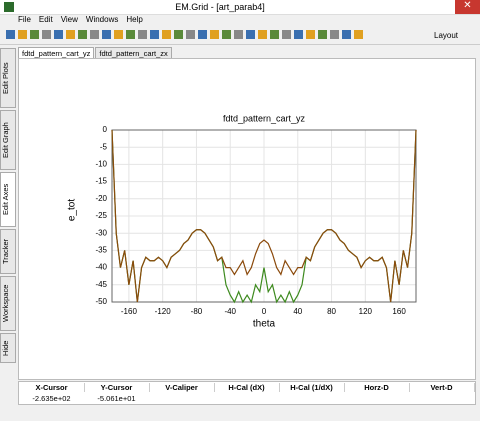  What do you see at coordinates (399, 311) in the screenshot?
I see `x-tick-label: 160` at bounding box center [399, 311].